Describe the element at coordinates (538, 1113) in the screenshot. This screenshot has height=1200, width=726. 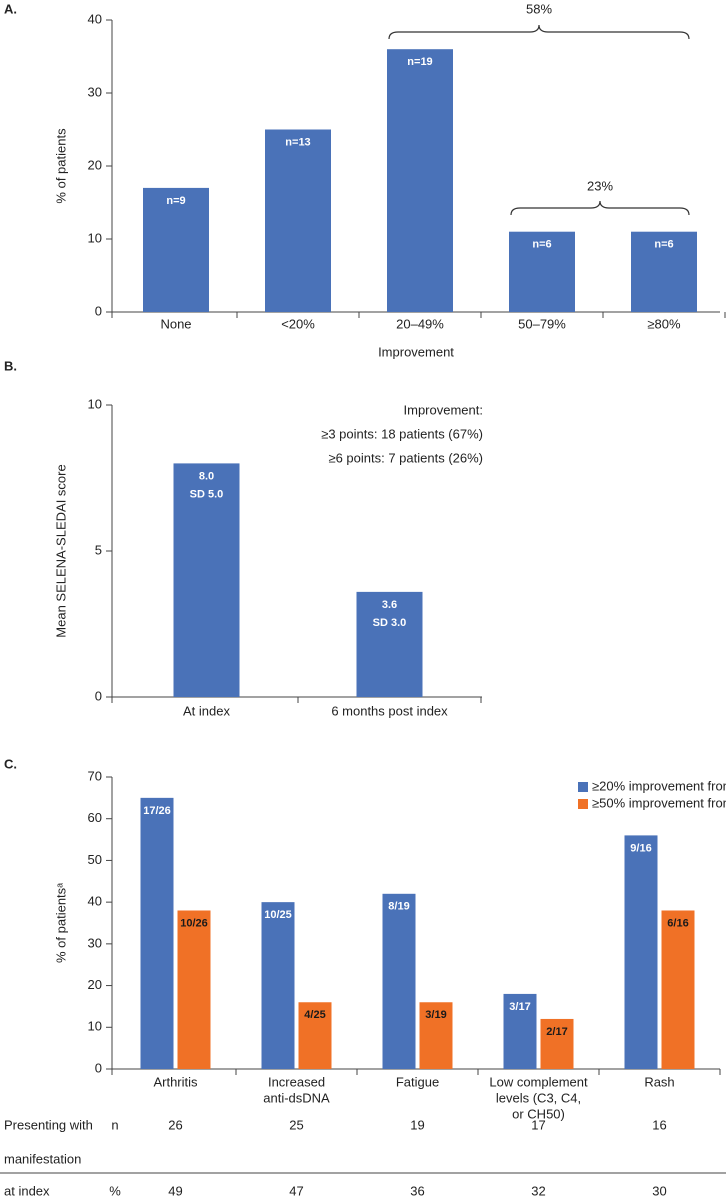
I see `x-tick-label: or CH50)` at that location.